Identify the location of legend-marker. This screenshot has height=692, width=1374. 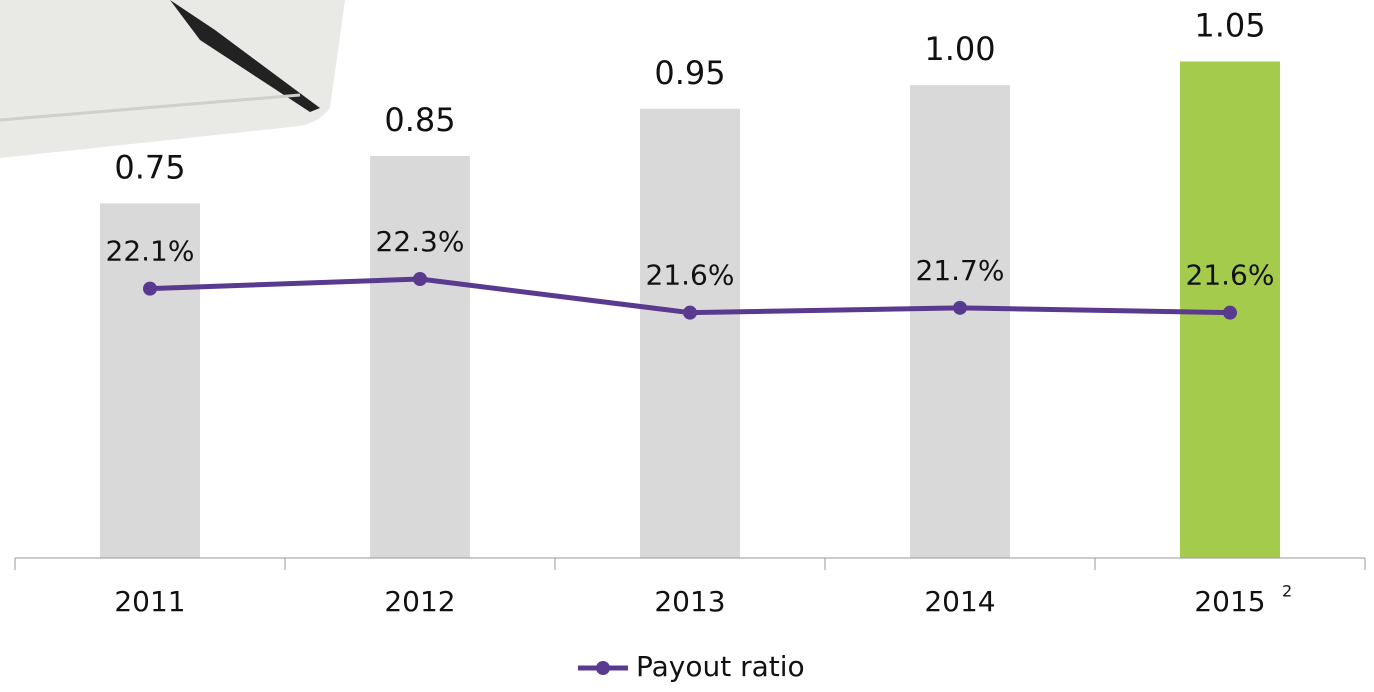
(603, 668).